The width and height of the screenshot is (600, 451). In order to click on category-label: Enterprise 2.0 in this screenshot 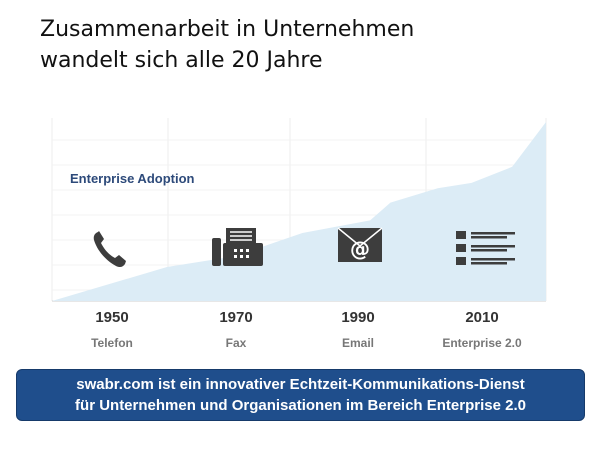, I will do `click(482, 343)`.